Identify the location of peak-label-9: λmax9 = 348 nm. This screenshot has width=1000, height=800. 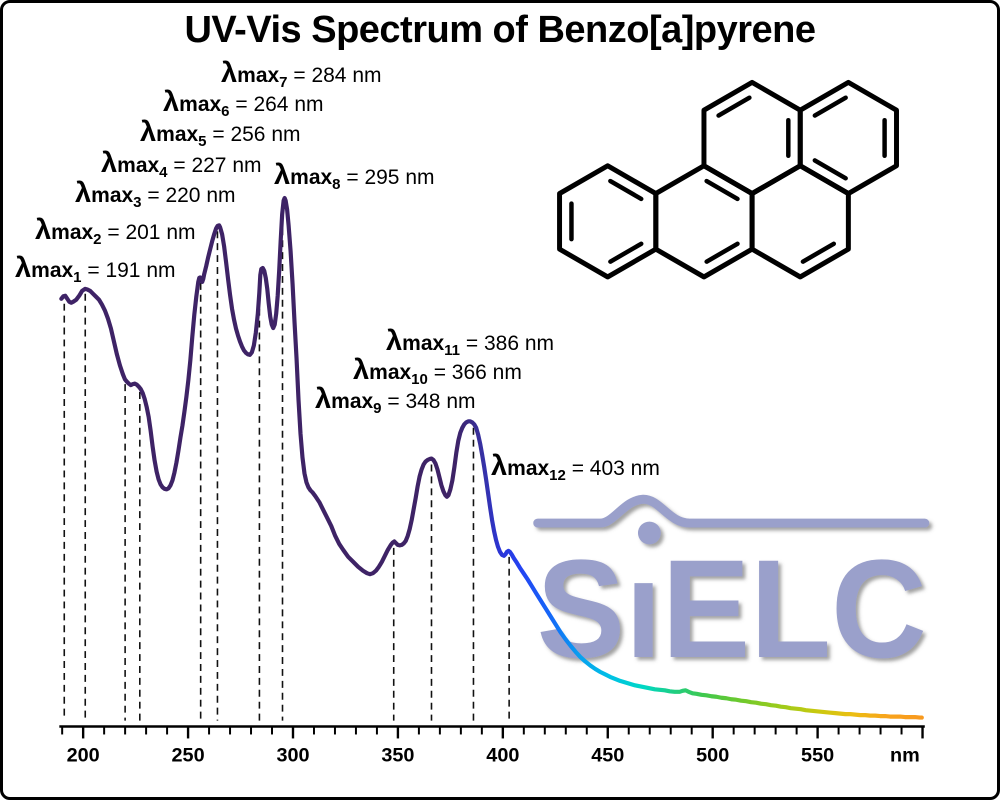
(395, 400).